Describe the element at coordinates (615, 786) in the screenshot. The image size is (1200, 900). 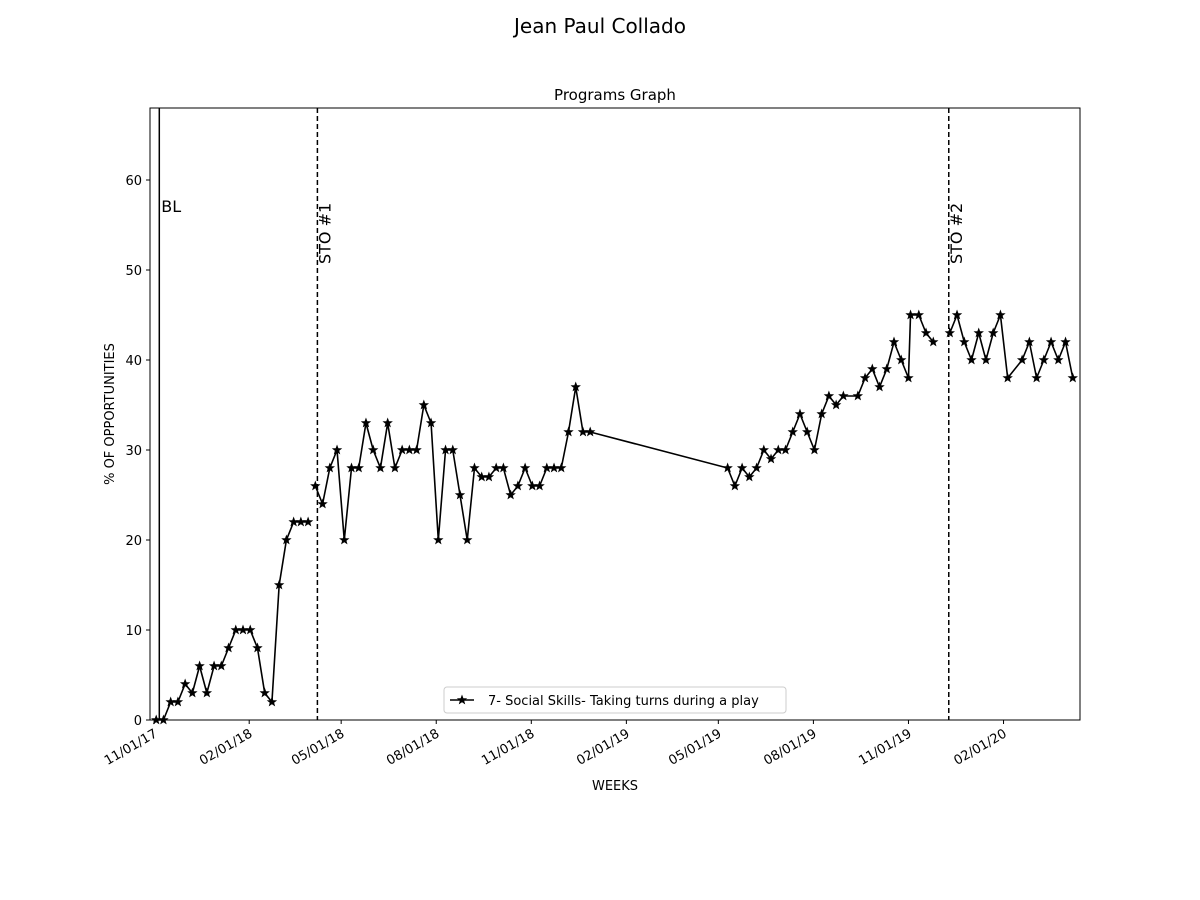
I see `x-axis-label: WEEKS` at that location.